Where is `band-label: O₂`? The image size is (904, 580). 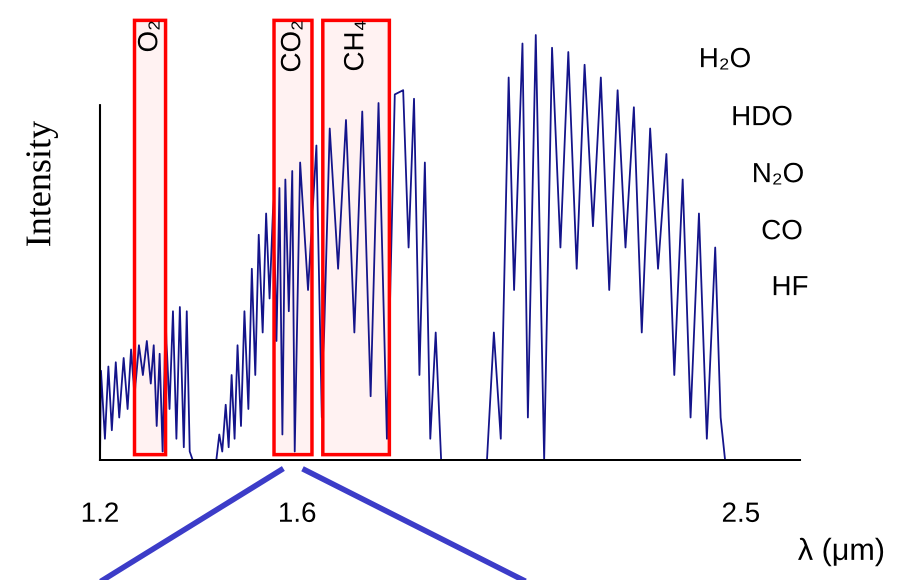 band-label: O₂ is located at coordinates (149, 36).